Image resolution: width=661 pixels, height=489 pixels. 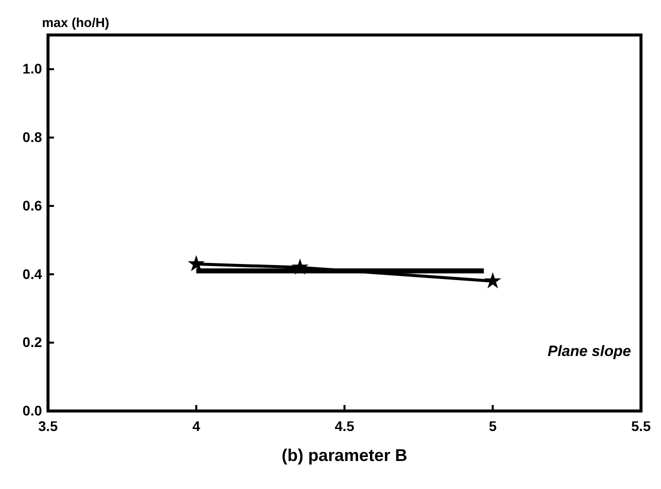 I want to click on x-axis-title: (b) parameter B, so click(x=345, y=455).